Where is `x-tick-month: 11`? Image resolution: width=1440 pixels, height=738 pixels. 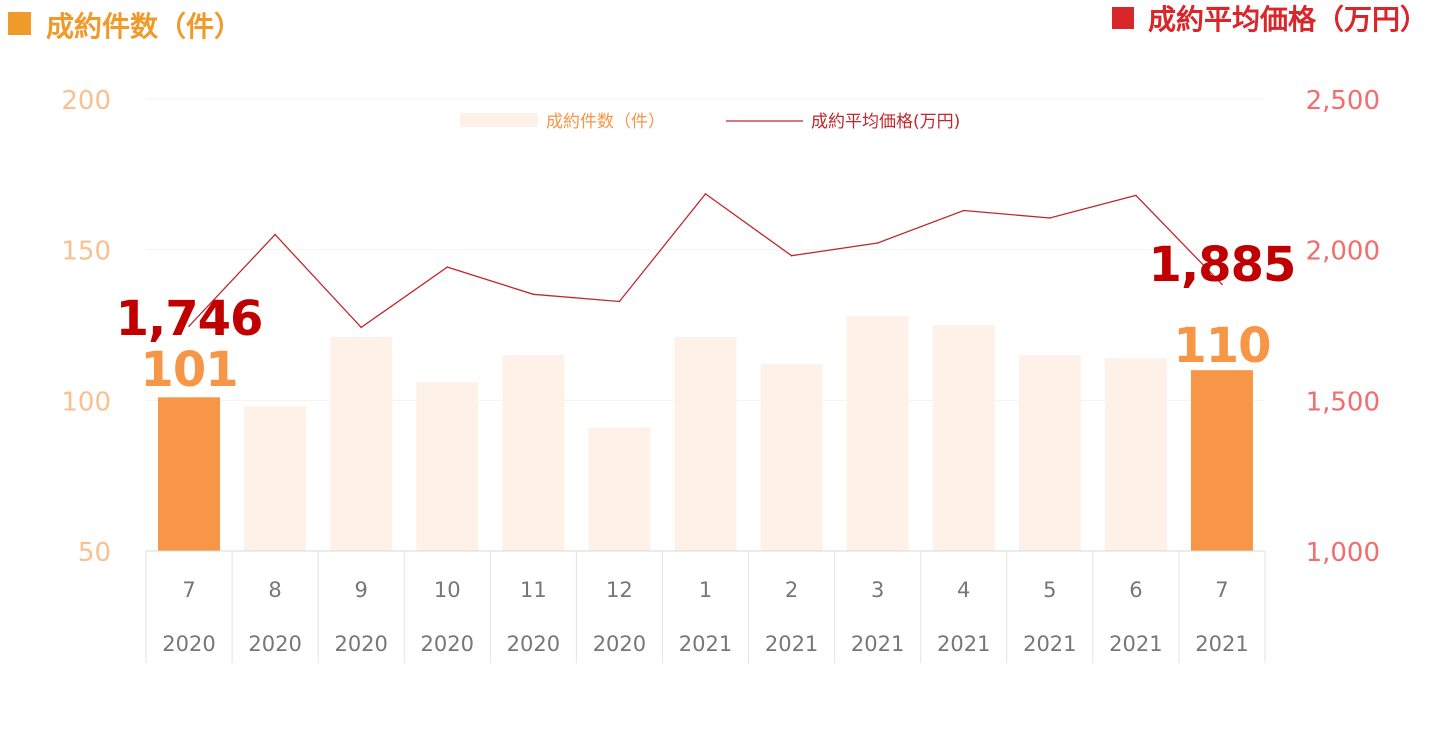
x-tick-month: 11 is located at coordinates (533, 590).